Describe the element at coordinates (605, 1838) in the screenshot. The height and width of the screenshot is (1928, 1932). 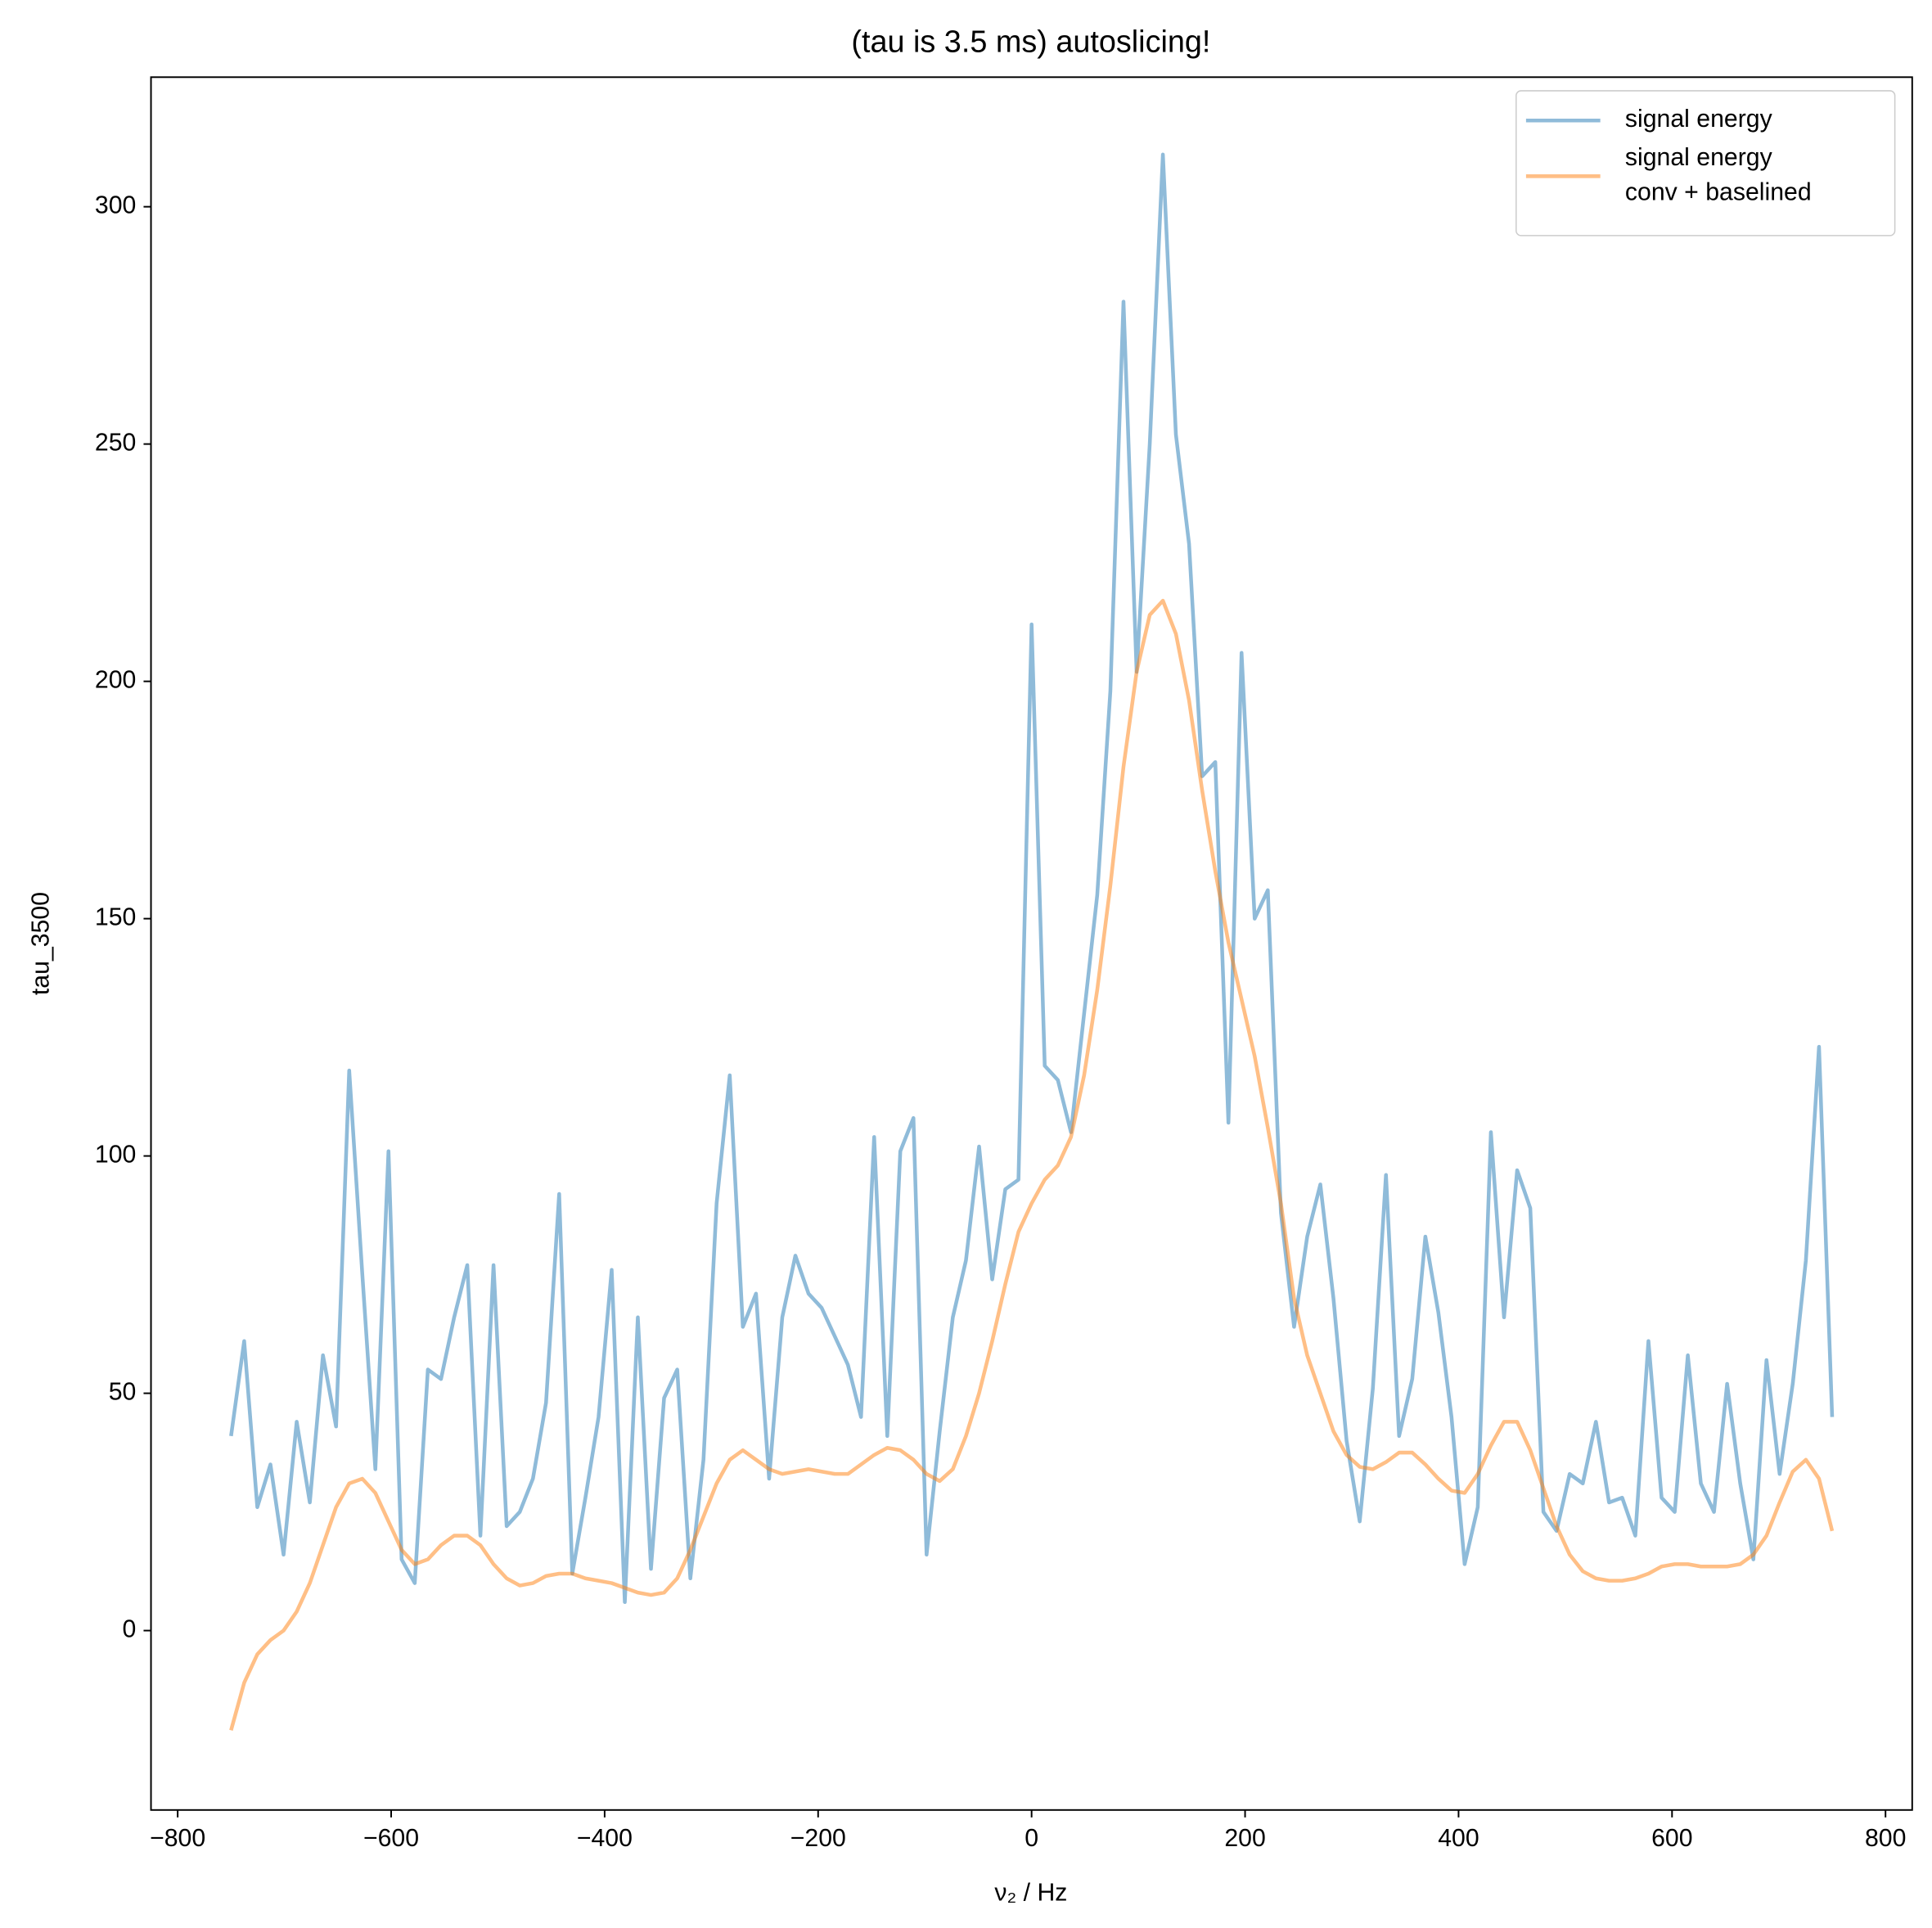
I see `x-tick-label: −400` at that location.